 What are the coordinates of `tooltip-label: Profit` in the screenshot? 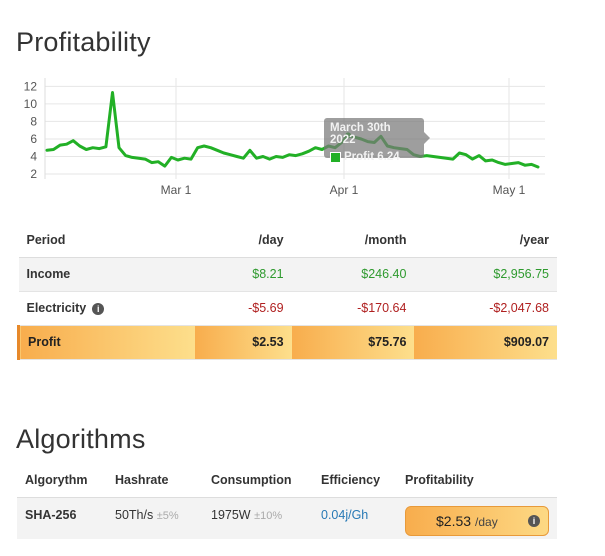 It's located at (359, 157).